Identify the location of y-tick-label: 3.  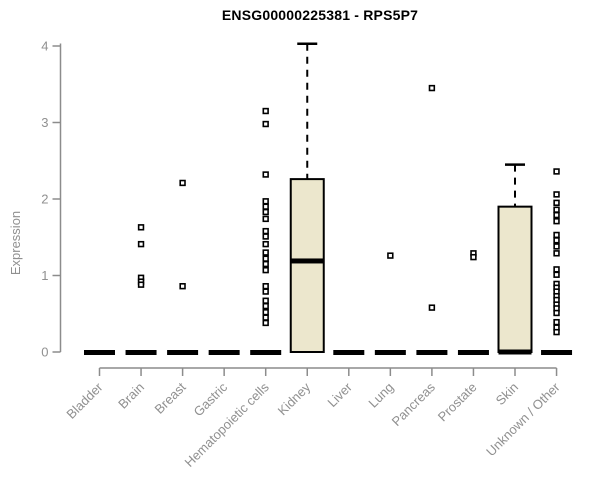
(44, 122).